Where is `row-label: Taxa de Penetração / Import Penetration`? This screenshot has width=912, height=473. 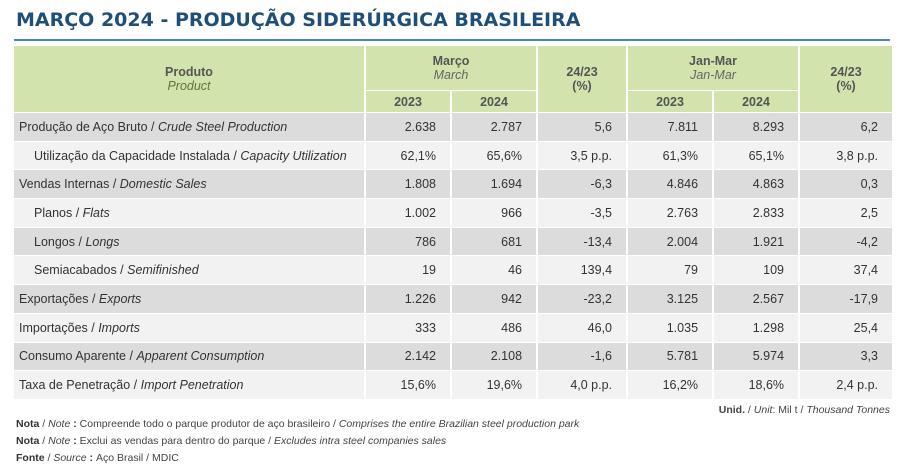 row-label: Taxa de Penetração / Import Penetration is located at coordinates (190, 384).